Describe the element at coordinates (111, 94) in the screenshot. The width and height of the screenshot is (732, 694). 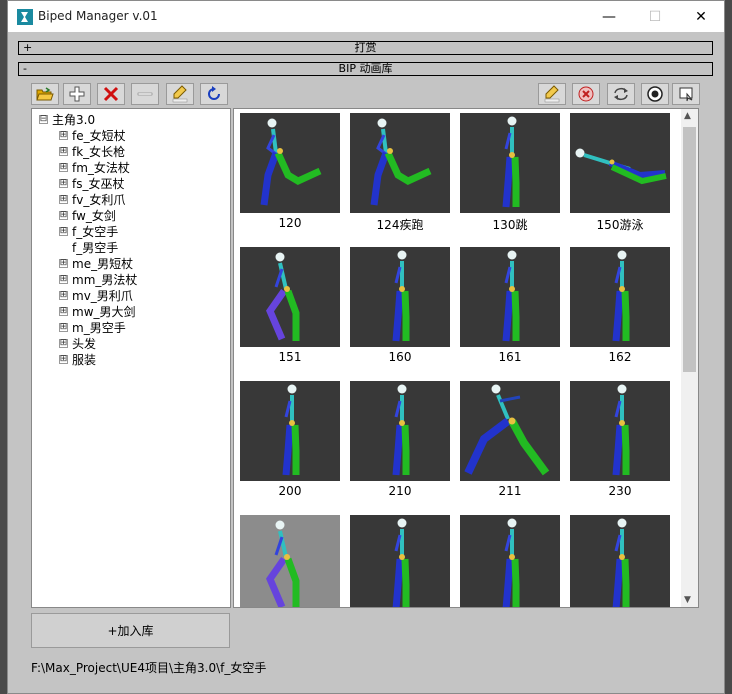
I see `delete-button` at that location.